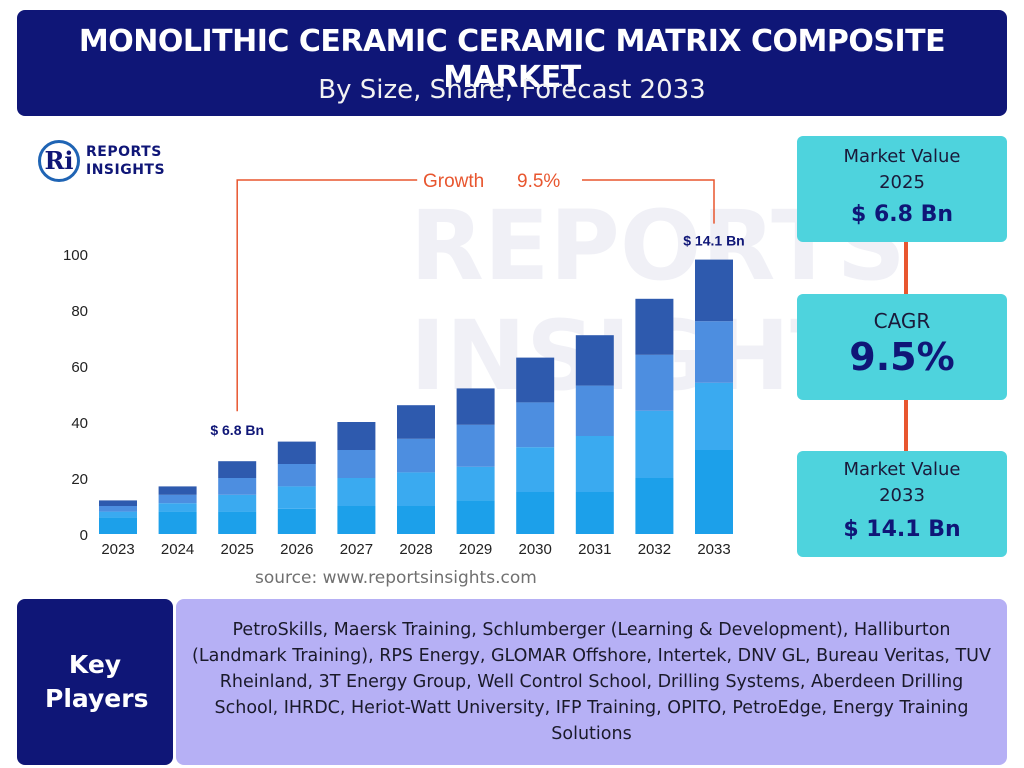 The height and width of the screenshot is (768, 1024). Describe the element at coordinates (415, 549) in the screenshot. I see `x-tick-label: 2028` at that location.